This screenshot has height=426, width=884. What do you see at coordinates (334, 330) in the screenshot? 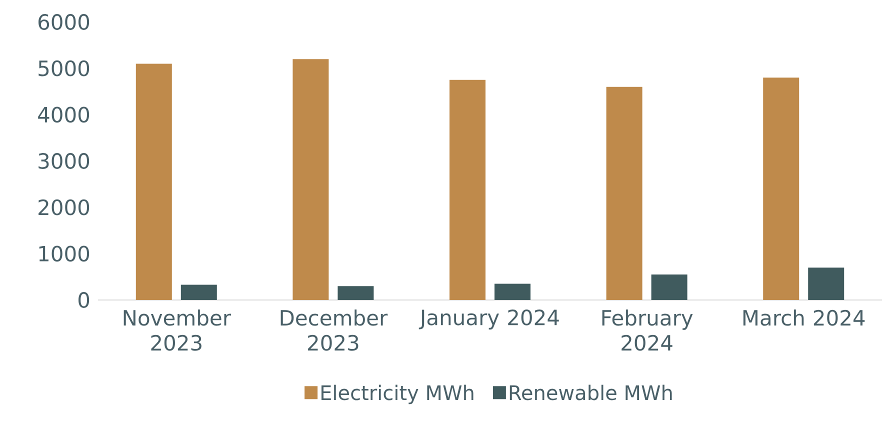
I see `x-tick-label: December 2023` at bounding box center [334, 330].